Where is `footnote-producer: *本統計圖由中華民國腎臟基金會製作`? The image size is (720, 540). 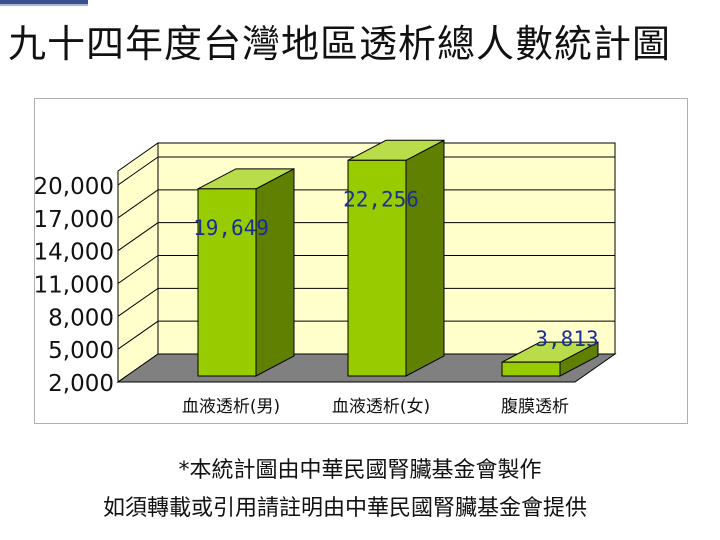 footnote-producer: *本統計圖由中華民國腎臟基金會製作 is located at coordinates (360, 470).